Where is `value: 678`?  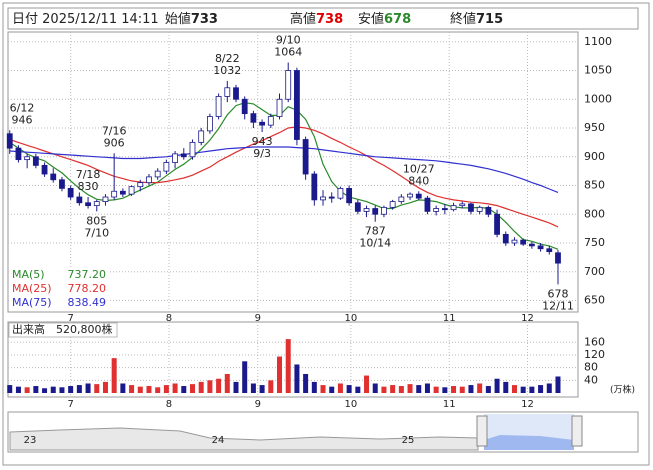
value: 678 is located at coordinates (397, 19).